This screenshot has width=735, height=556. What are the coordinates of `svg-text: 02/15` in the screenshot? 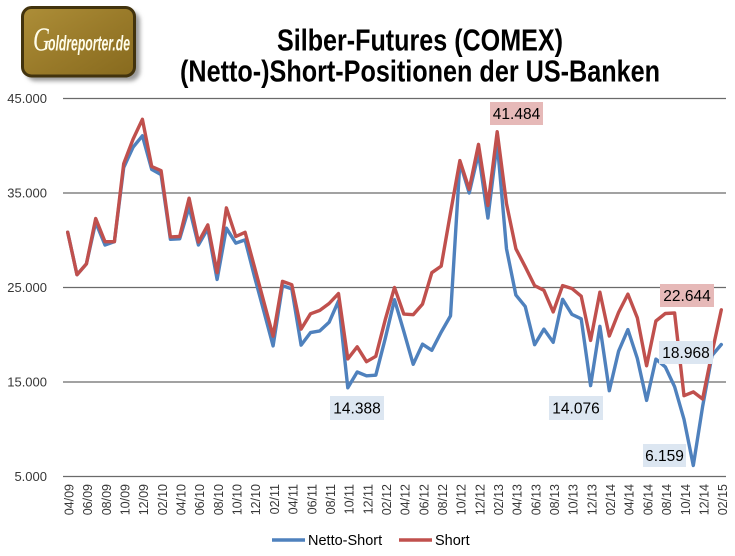 It's located at (723, 499).